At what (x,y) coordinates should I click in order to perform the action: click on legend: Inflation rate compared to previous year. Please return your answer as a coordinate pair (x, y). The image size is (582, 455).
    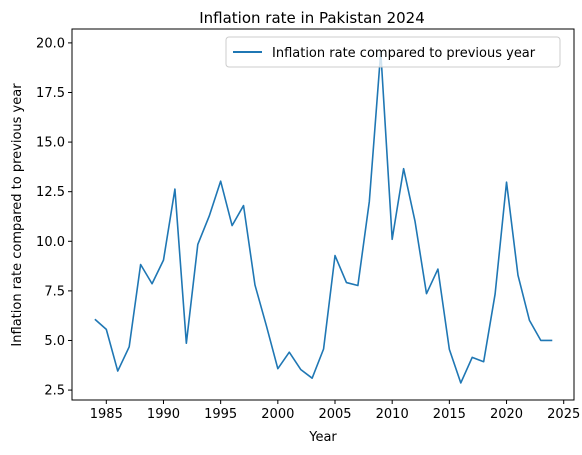
    Looking at the image, I should click on (393, 52).